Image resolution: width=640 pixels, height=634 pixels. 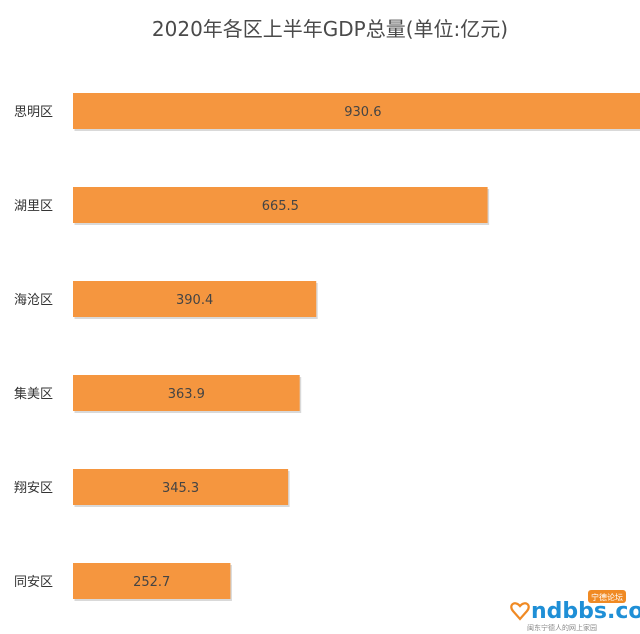 What do you see at coordinates (33, 206) in the screenshot?
I see `category-label: 湖里区` at bounding box center [33, 206].